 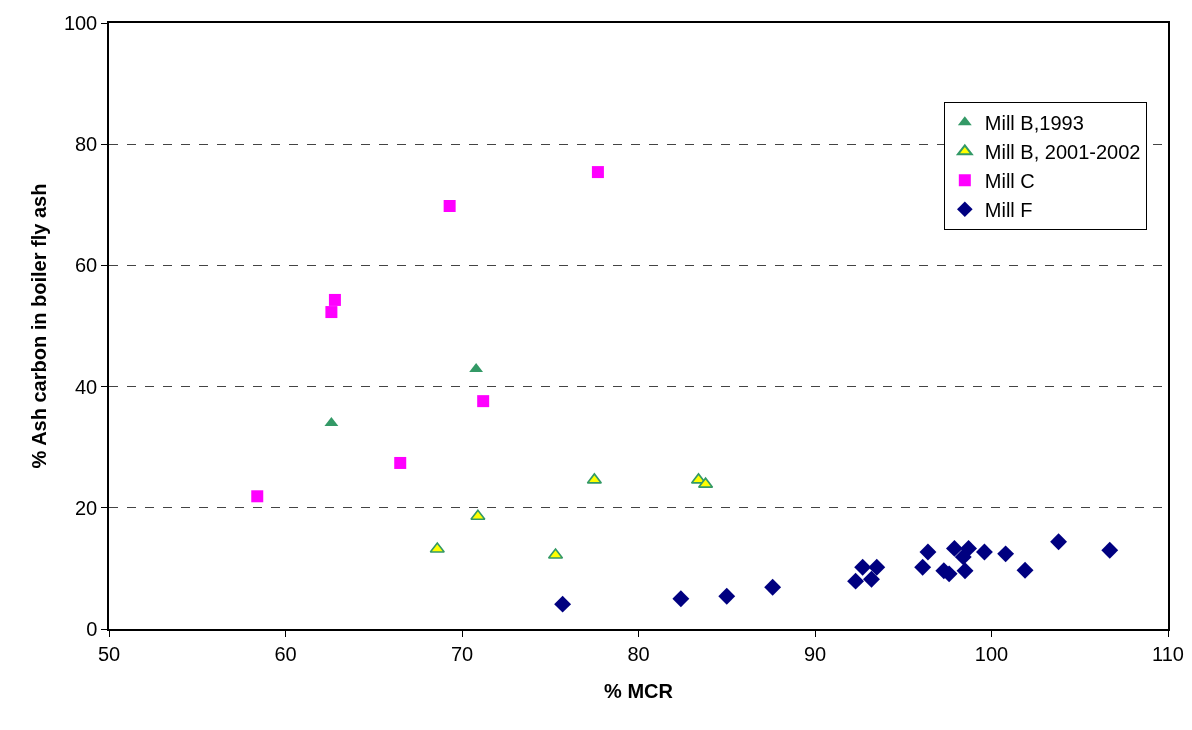 What do you see at coordinates (86, 265) in the screenshot?
I see `y-tick-label: 60` at bounding box center [86, 265].